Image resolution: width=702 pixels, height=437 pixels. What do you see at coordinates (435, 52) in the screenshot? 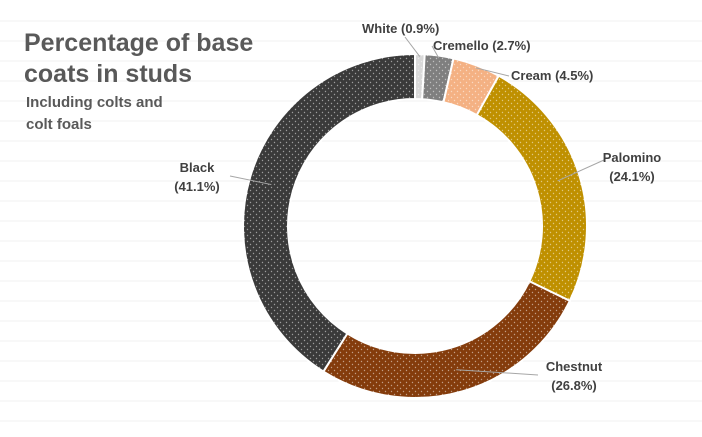
I see `leader-line-cremello` at bounding box center [435, 52].